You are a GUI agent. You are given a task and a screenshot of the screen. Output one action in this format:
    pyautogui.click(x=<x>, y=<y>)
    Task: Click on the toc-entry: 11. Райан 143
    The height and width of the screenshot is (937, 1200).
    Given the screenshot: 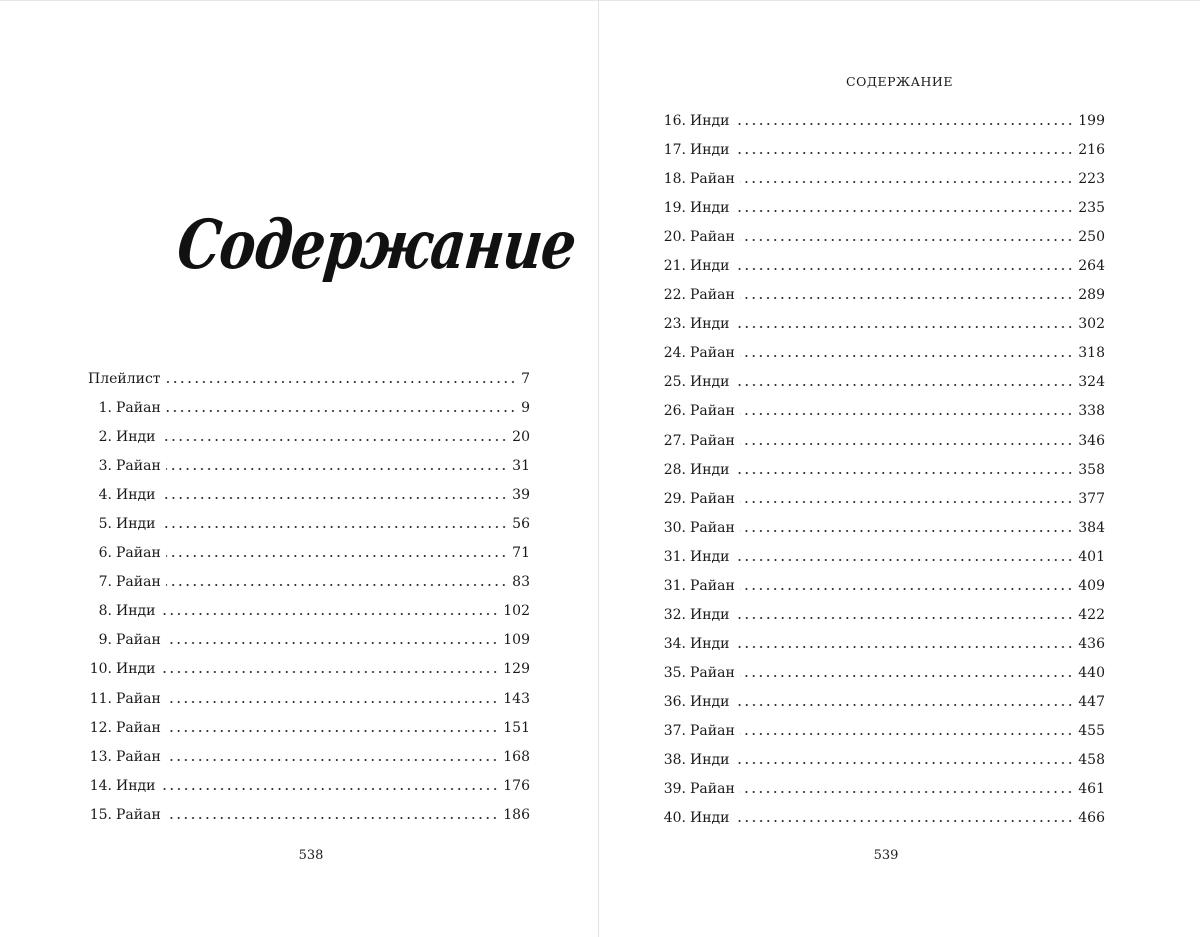 What is the action you would take?
    pyautogui.click(x=309, y=703)
    